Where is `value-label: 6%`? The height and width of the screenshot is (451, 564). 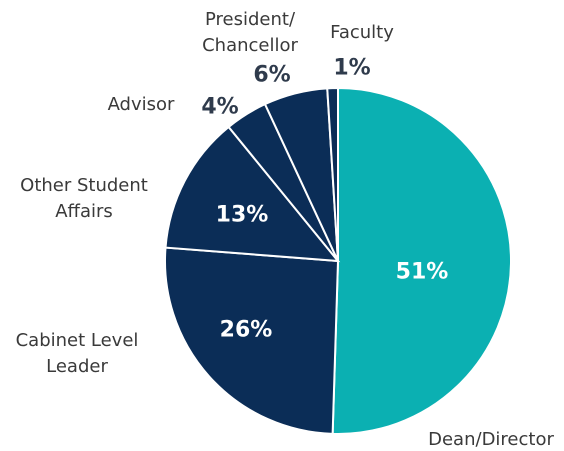
value-label: 6% is located at coordinates (272, 75).